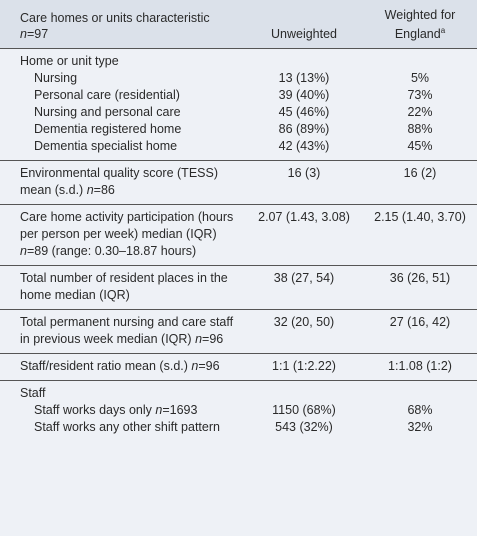 This screenshot has height=536, width=477. Describe the element at coordinates (304, 278) in the screenshot. I see `cell-text: 38 (27, 54)` at that location.